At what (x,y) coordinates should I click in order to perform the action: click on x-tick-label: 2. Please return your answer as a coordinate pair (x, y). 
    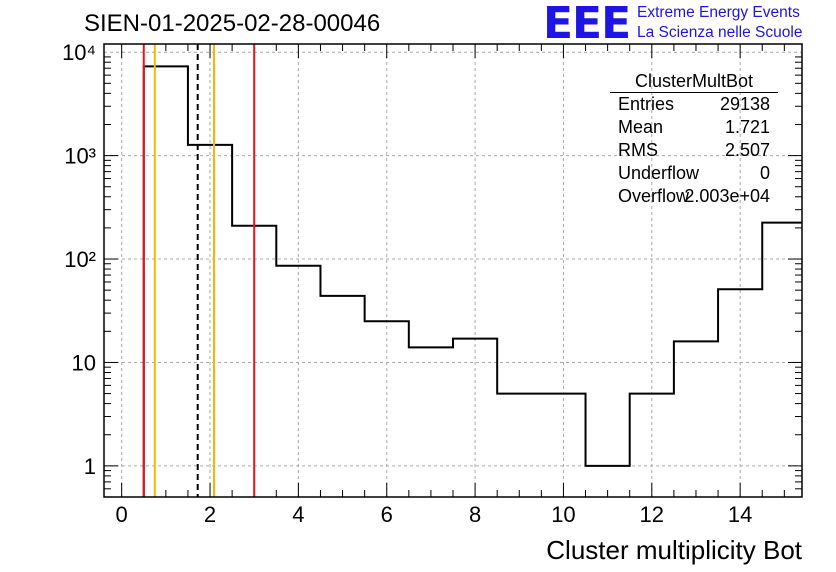
    Looking at the image, I should click on (210, 514).